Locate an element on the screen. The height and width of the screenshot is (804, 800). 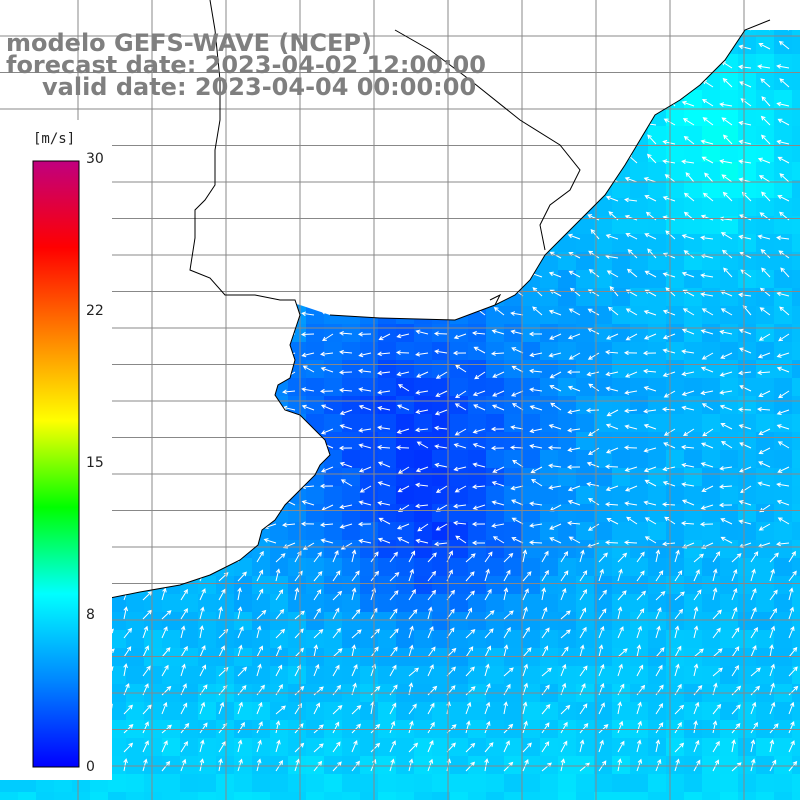
colorbar-tick-0: 0 is located at coordinates (90, 767).